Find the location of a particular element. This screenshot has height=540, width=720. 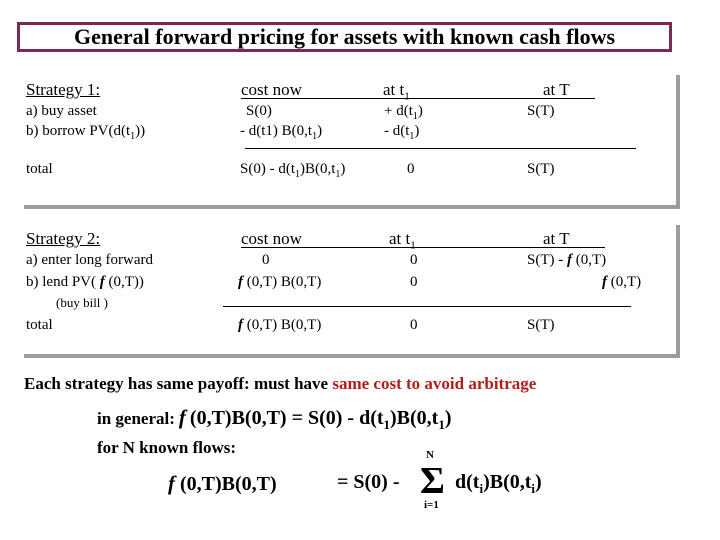

strategy-1-col-cost: cost now is located at coordinates (271, 89).